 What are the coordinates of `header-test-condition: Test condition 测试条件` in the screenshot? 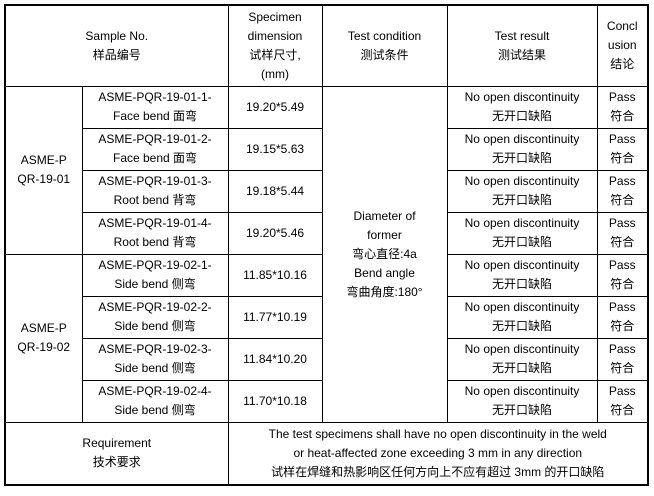 It's located at (384, 45).